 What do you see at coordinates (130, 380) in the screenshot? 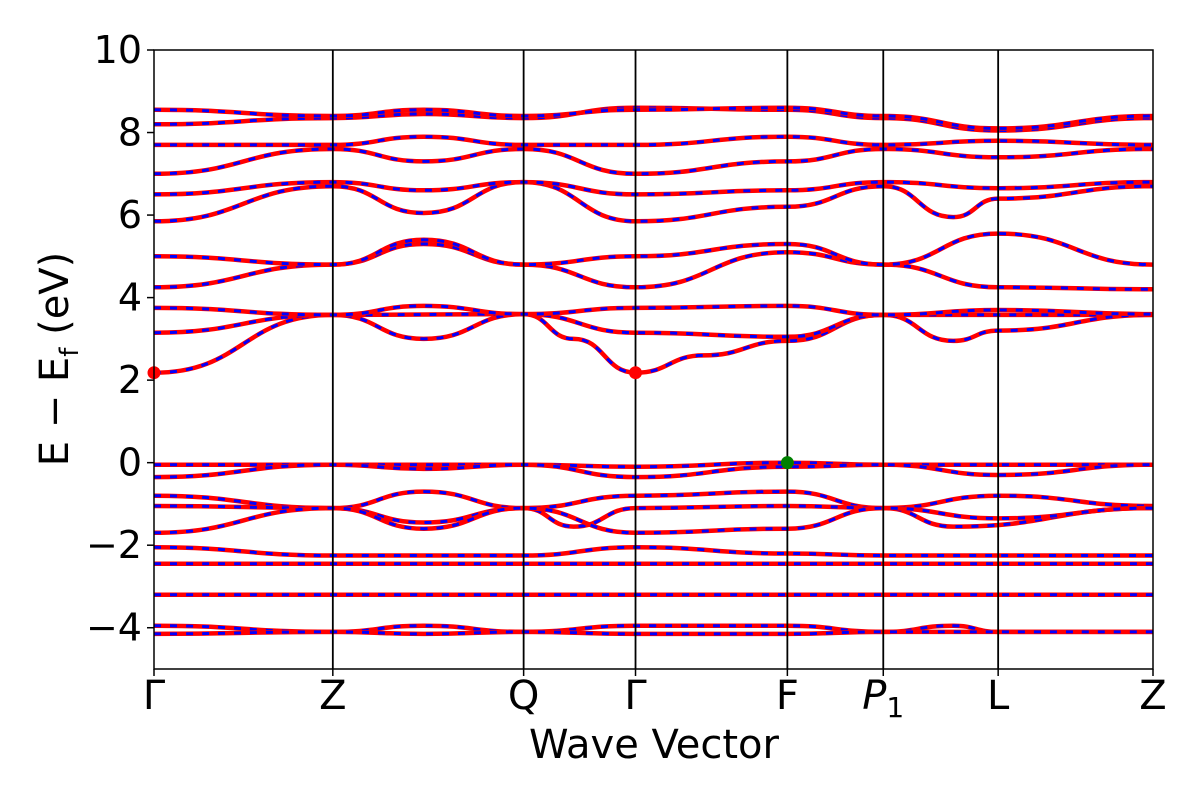
I see `y-tick-label: 2` at bounding box center [130, 380].